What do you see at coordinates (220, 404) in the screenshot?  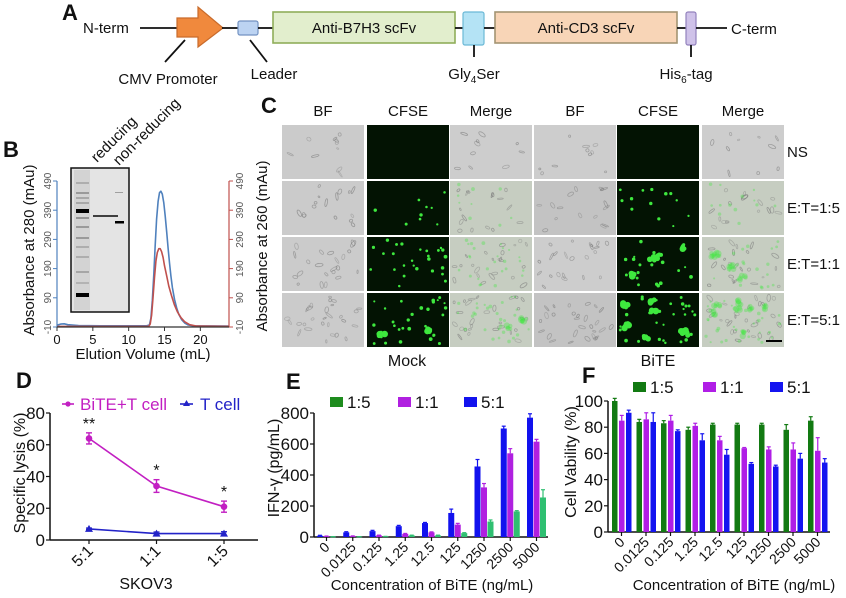 I see `legend-label: T cell` at bounding box center [220, 404].